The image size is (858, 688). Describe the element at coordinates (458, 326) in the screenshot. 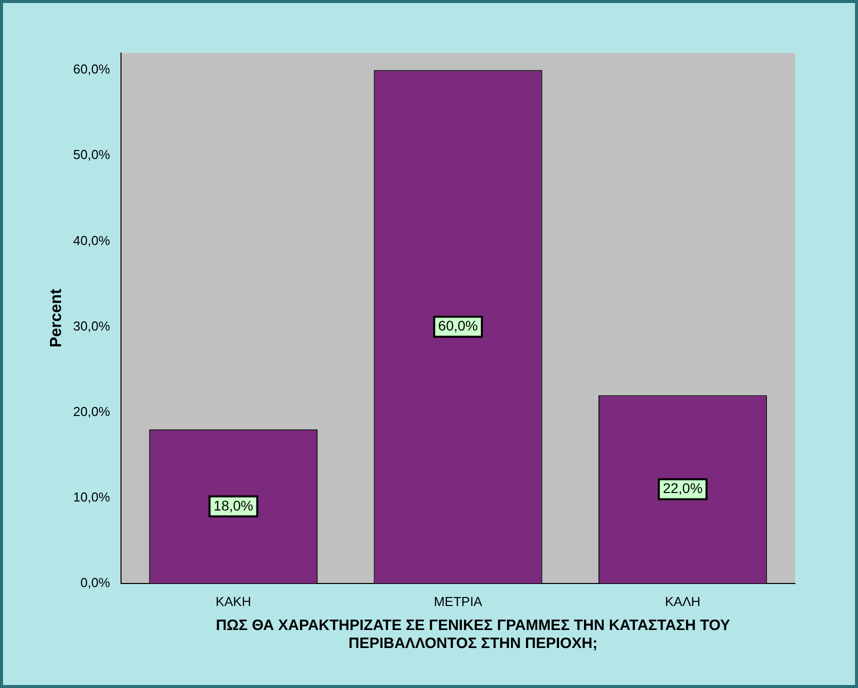

I see `data-label: 60,0%` at that location.